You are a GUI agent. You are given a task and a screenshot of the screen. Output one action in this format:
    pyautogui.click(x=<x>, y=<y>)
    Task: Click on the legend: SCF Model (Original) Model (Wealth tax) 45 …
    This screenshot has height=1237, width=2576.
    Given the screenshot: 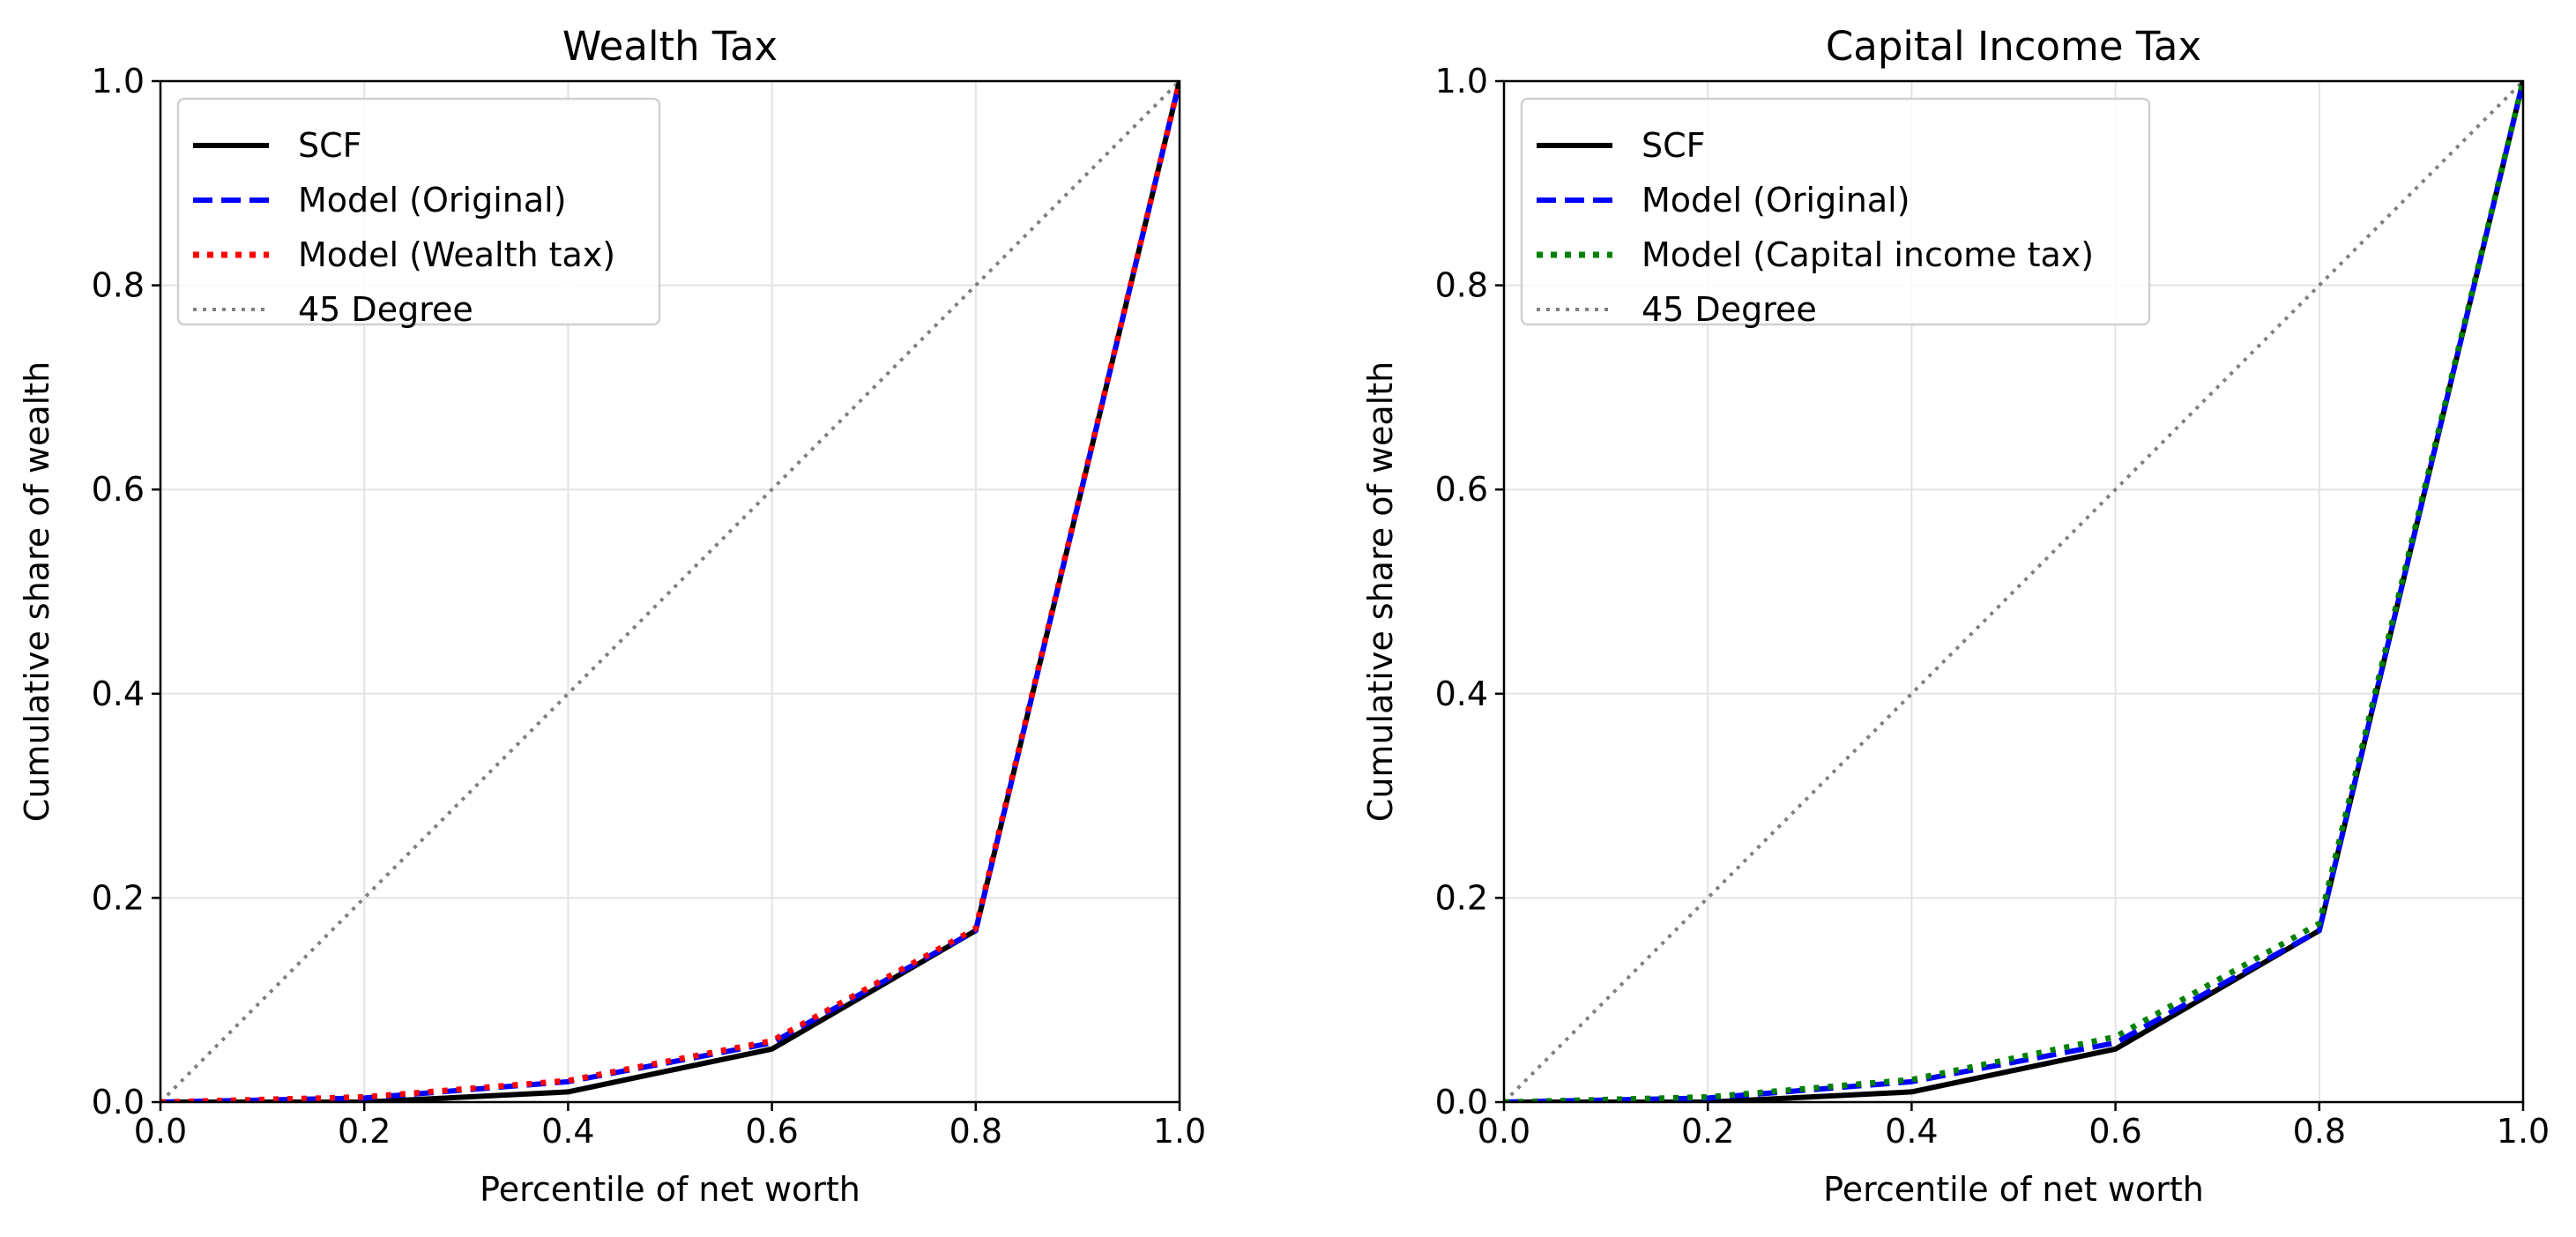 What is the action you would take?
    pyautogui.click(x=419, y=213)
    